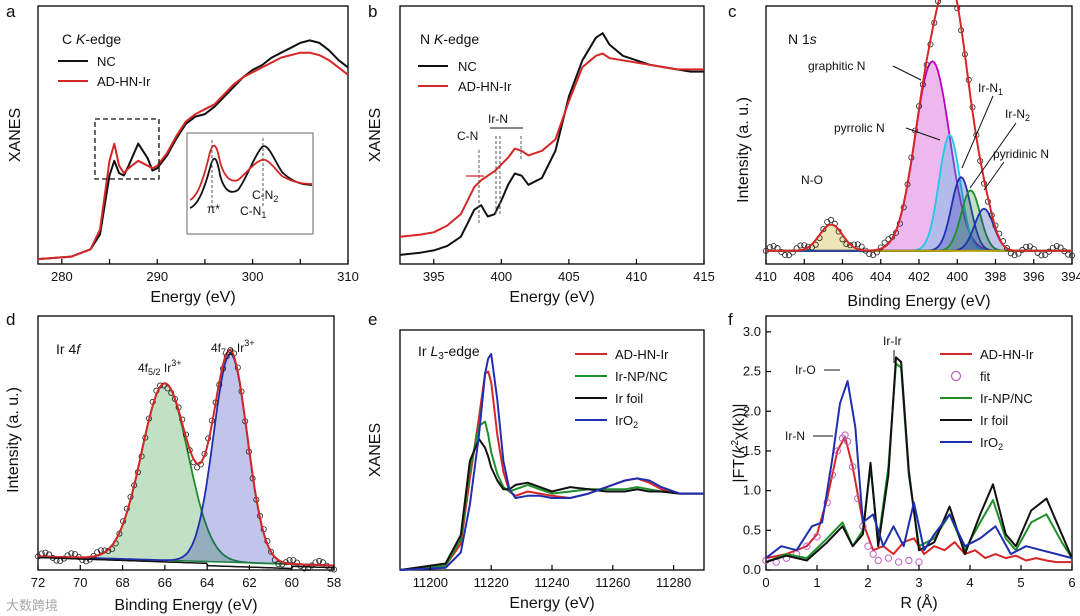 The width and height of the screenshot is (1080, 616). I want to click on panel-a-inset, so click(250, 183).